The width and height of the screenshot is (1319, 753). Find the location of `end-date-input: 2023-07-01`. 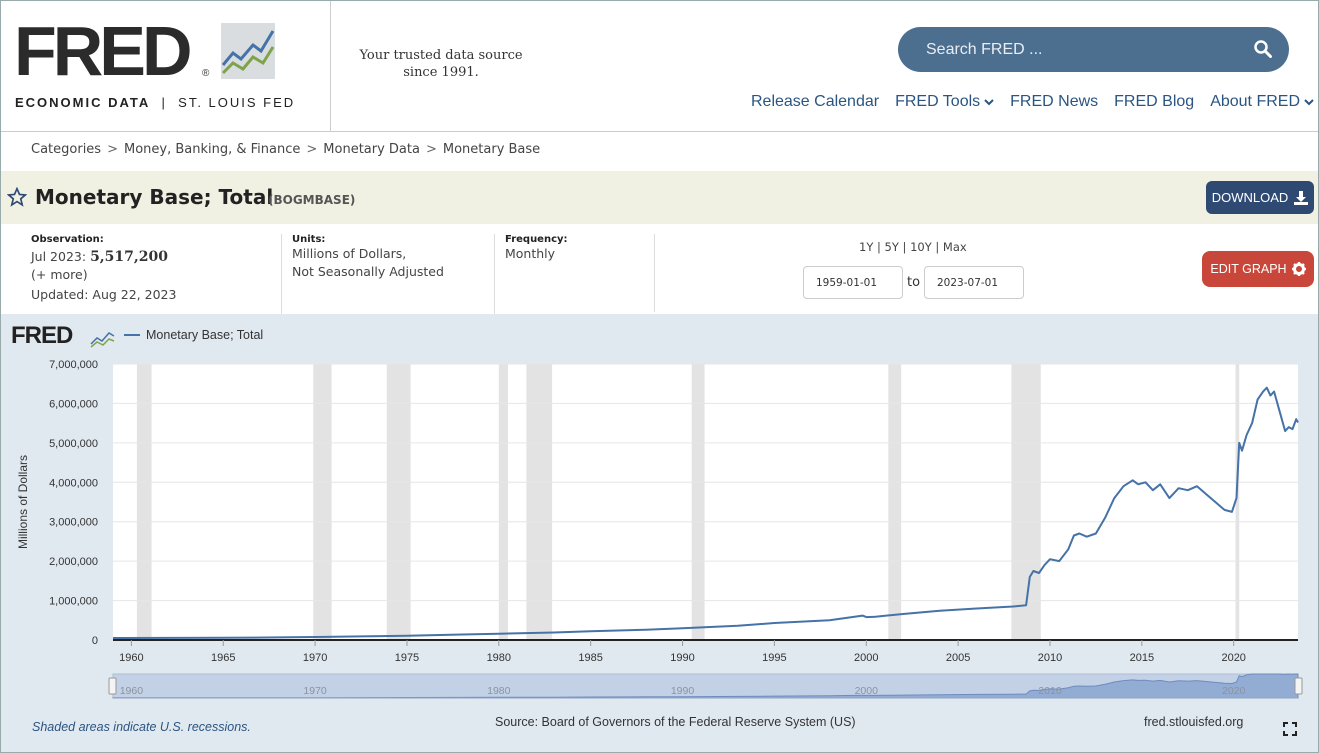

end-date-input: 2023-07-01 is located at coordinates (974, 282).